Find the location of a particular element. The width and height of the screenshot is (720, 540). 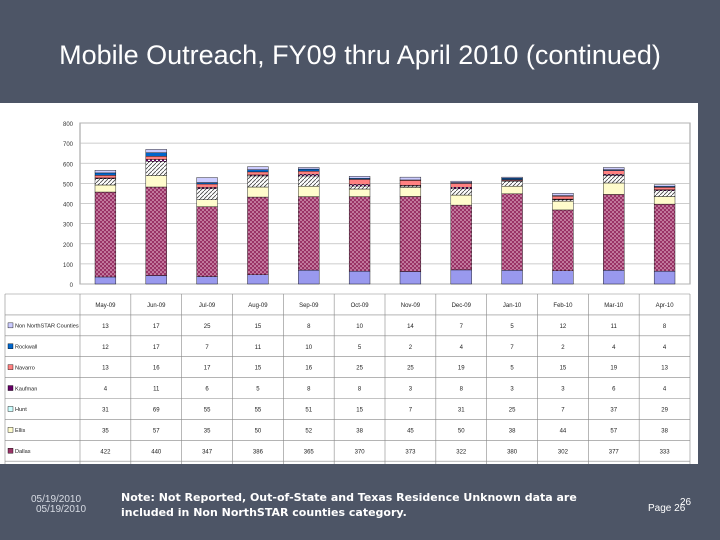

table-cell: 44 is located at coordinates (563, 431).